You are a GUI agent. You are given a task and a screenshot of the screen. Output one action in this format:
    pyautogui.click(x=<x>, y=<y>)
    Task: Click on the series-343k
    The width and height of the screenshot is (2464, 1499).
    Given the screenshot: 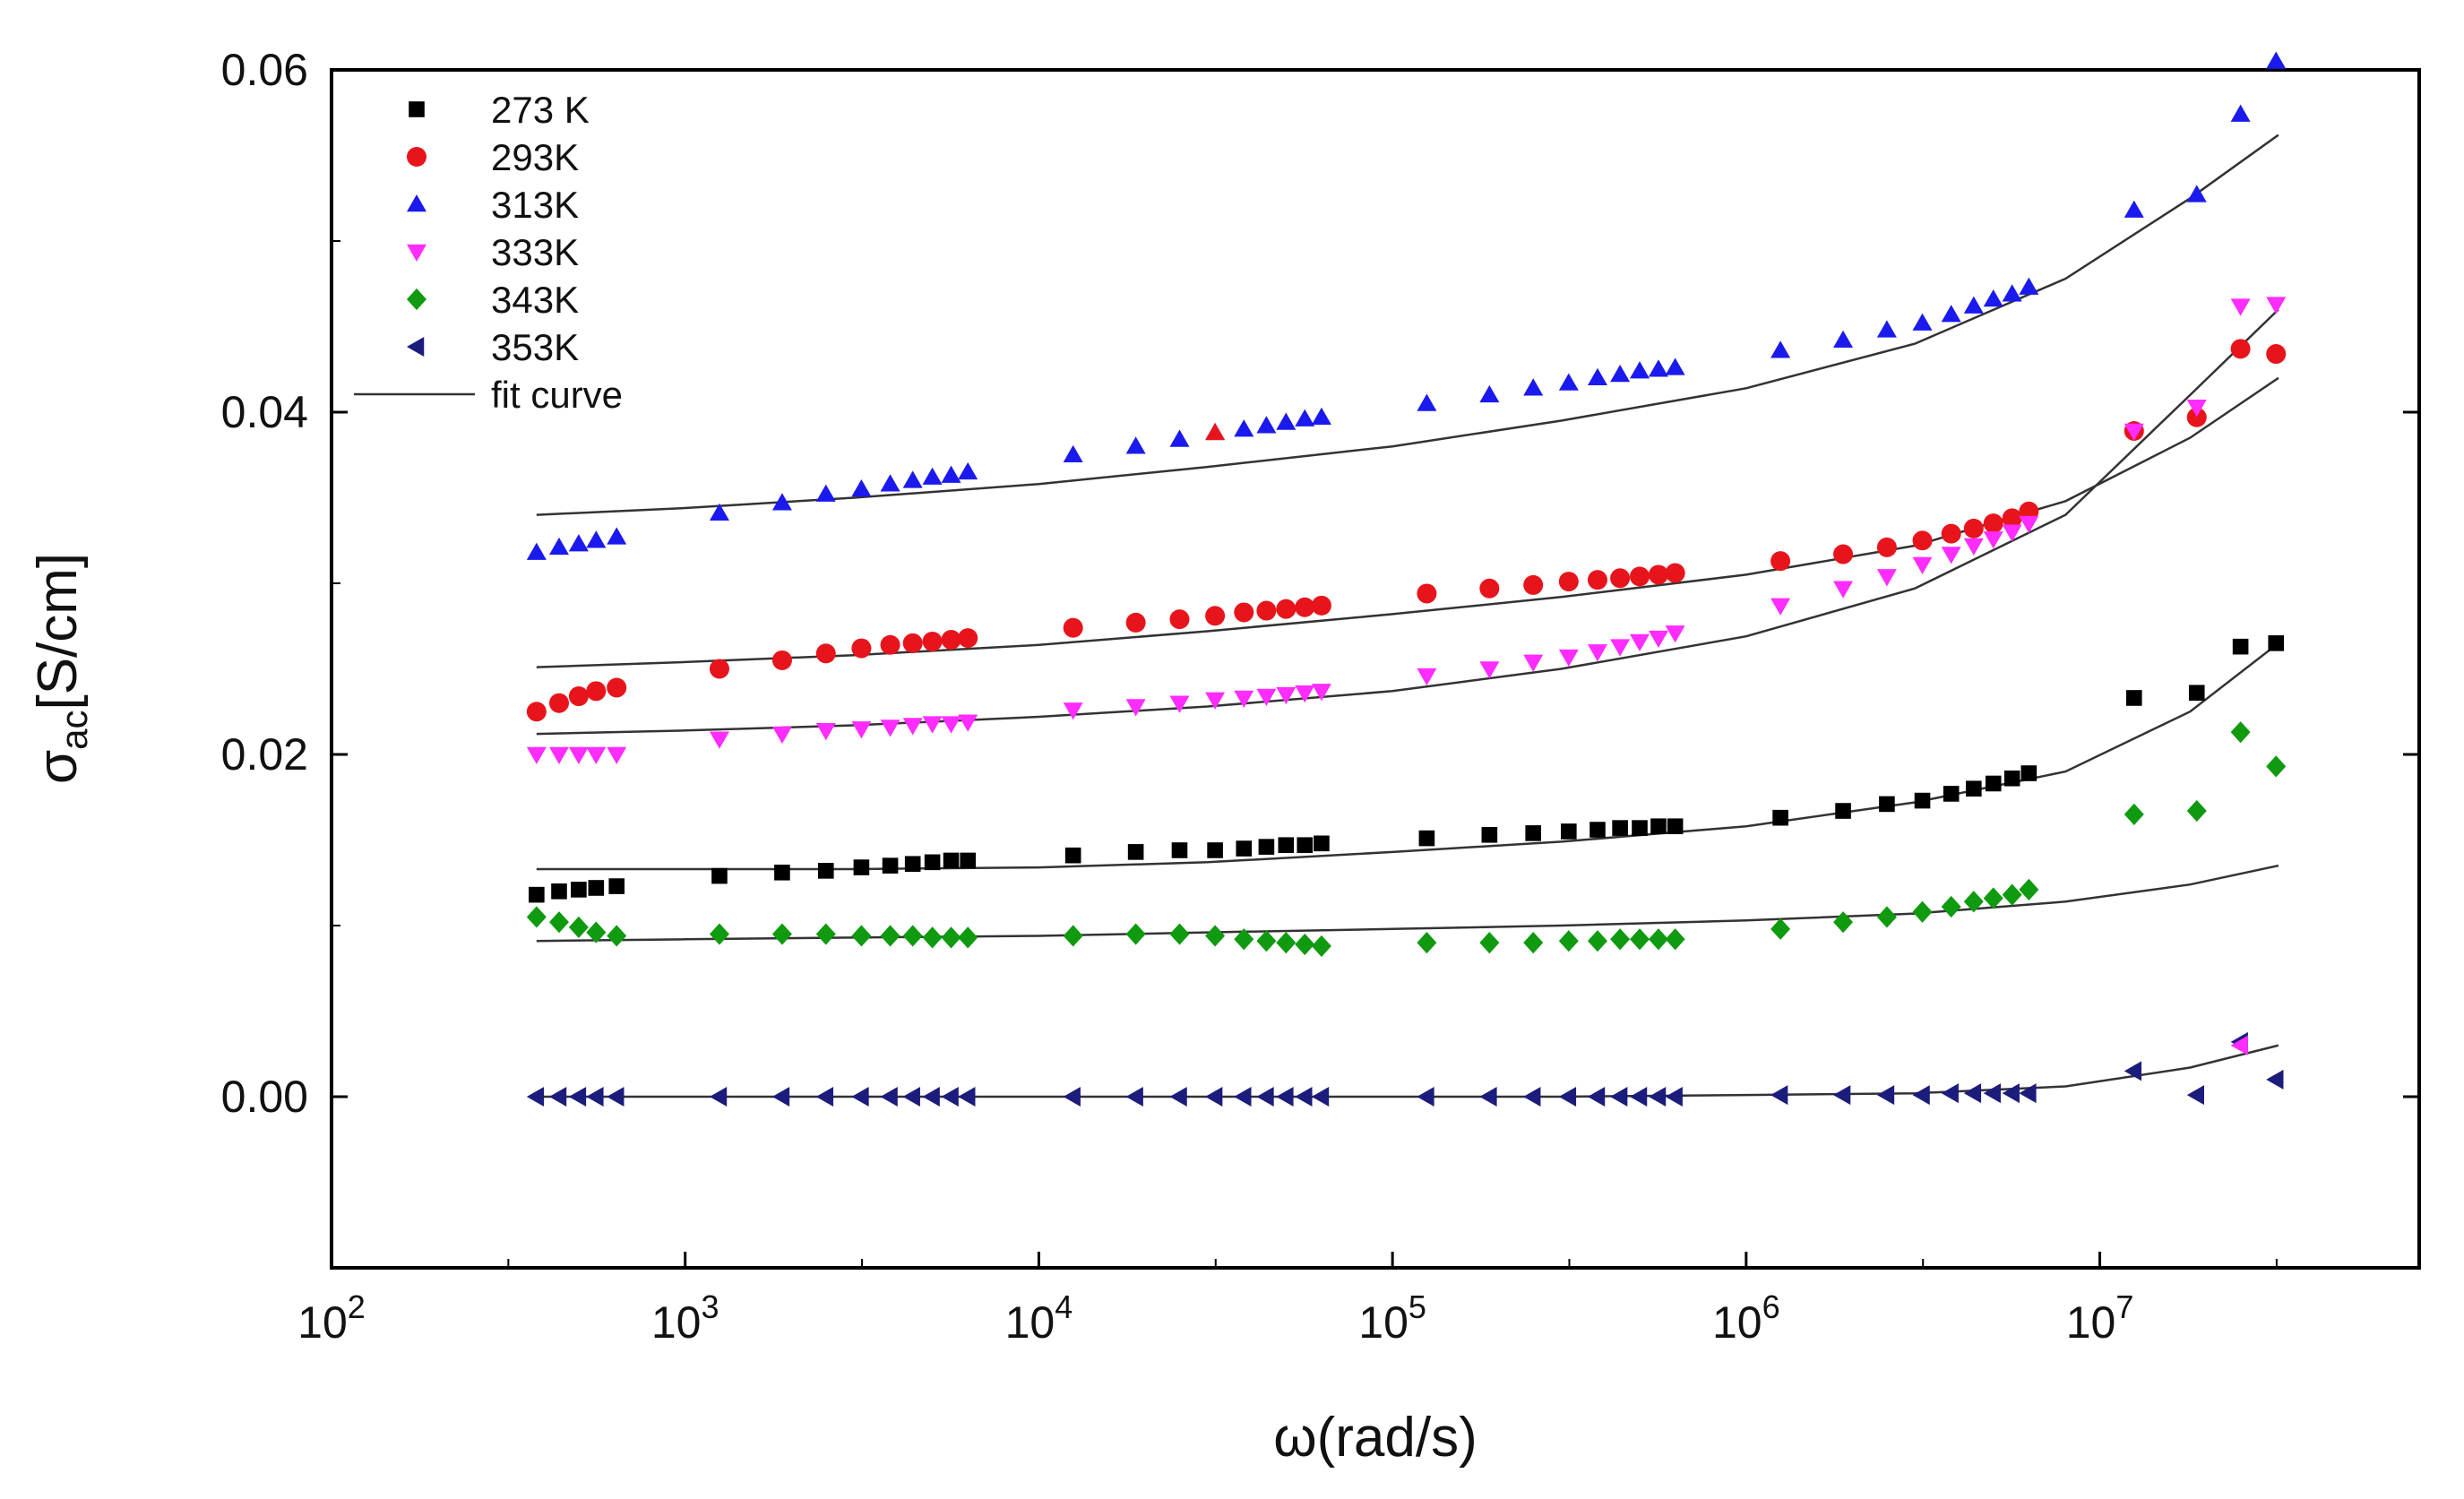 What is the action you would take?
    pyautogui.click(x=1406, y=839)
    